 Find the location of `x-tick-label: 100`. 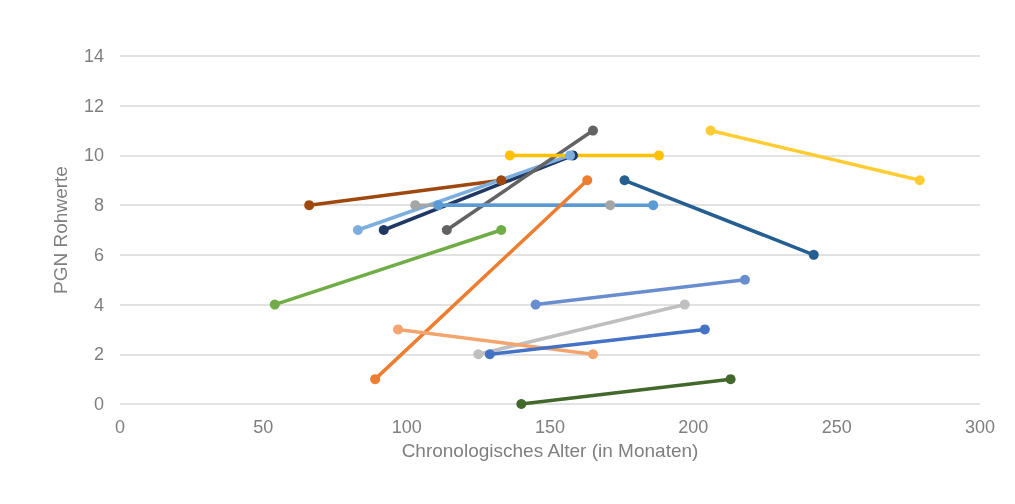

x-tick-label: 100 is located at coordinates (406, 427).